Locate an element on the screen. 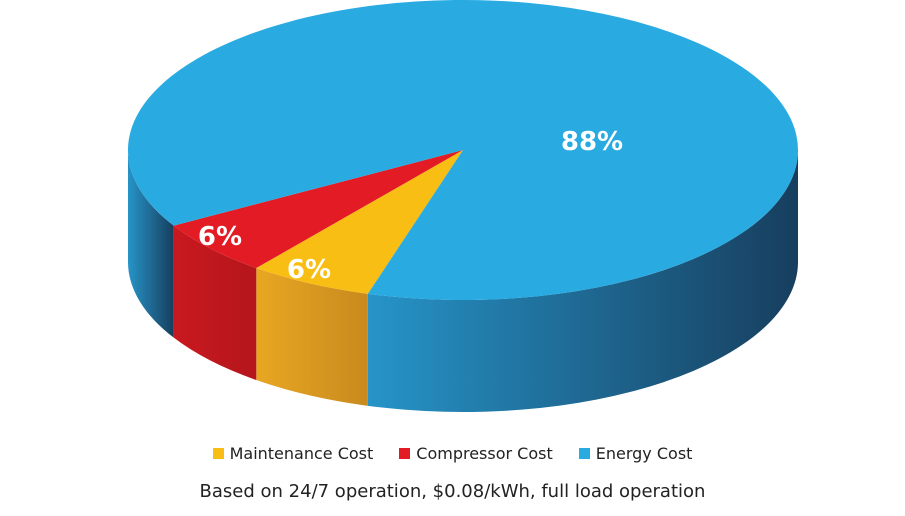 This screenshot has width=905, height=516. pie-slice-maintenance is located at coordinates (359, 222).